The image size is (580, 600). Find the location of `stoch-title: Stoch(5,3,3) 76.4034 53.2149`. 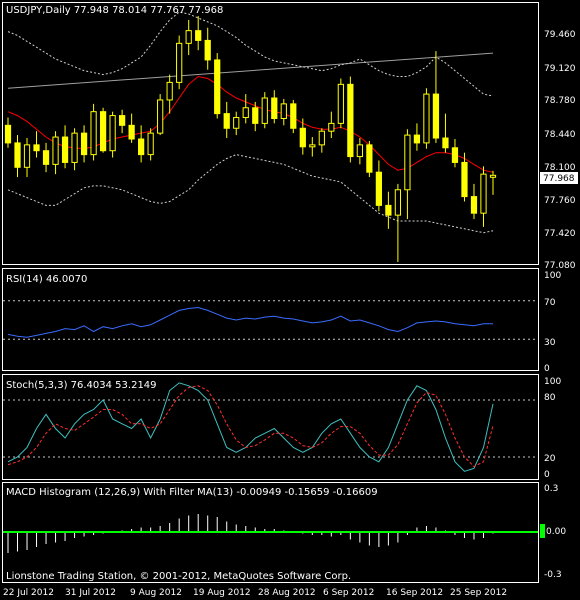

stoch-title: Stoch(5,3,3) 76.4034 53.2149 is located at coordinates (81, 385).